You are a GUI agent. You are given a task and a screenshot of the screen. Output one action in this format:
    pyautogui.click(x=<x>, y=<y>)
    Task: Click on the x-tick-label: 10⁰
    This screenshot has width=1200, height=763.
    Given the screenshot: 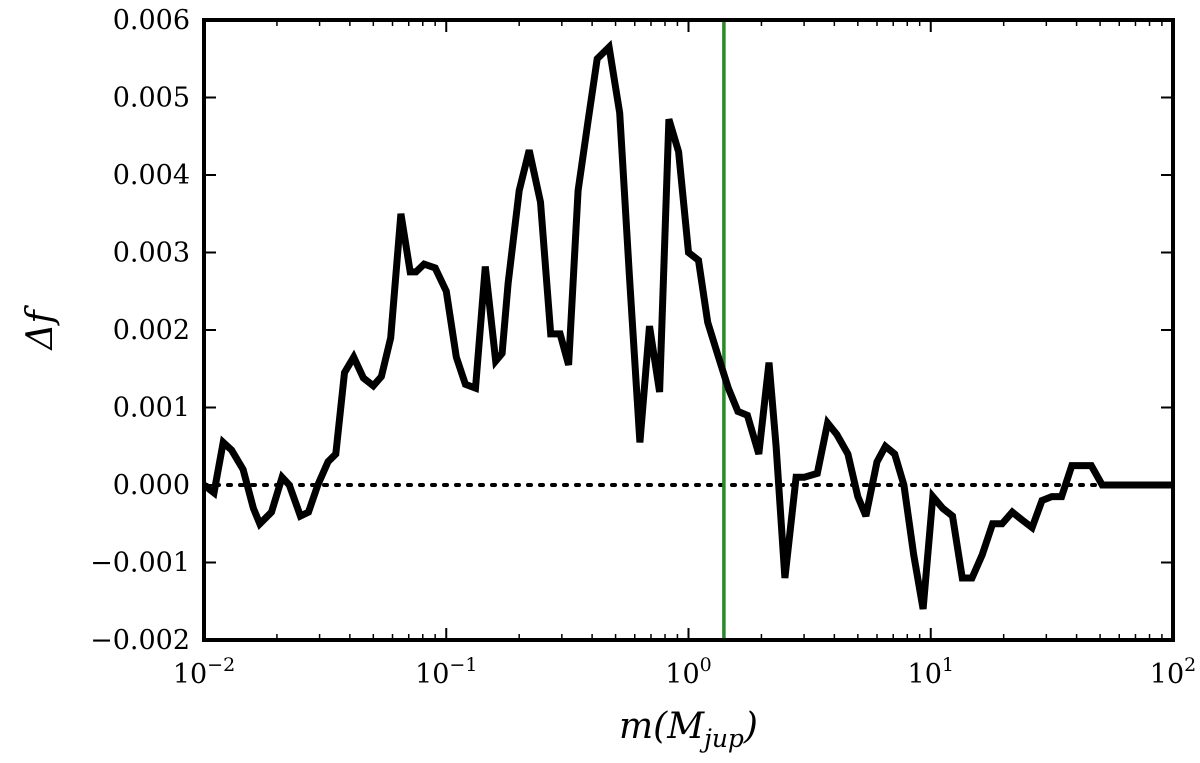 What is the action you would take?
    pyautogui.click(x=688, y=672)
    